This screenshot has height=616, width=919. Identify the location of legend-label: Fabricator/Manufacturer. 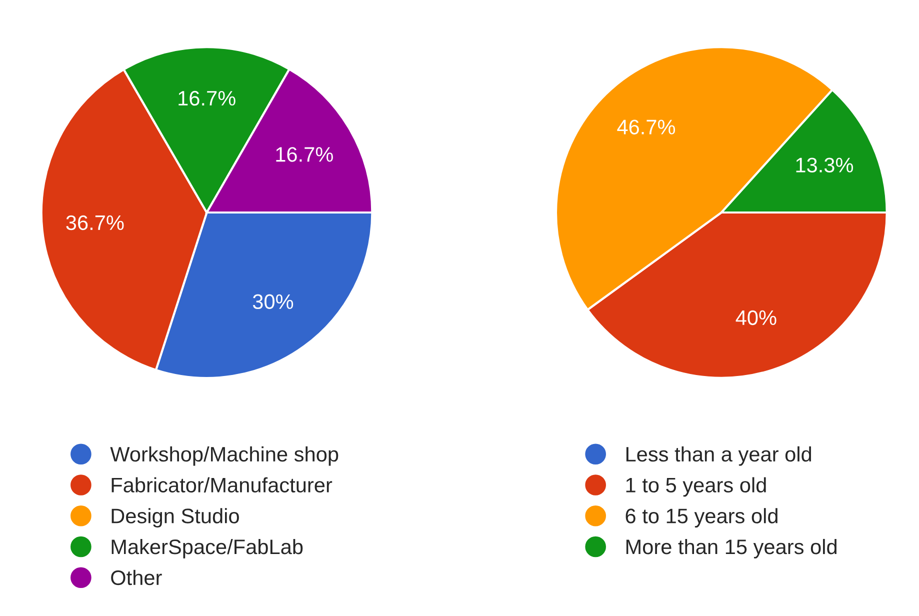
(222, 484).